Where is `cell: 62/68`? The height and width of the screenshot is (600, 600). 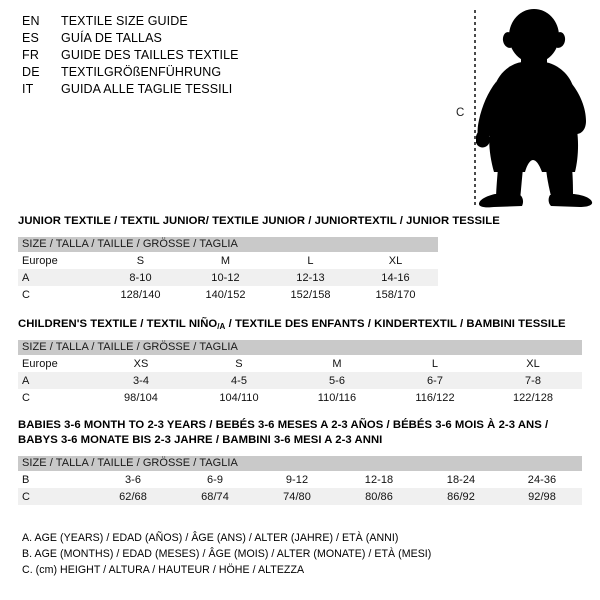 cell: 62/68 is located at coordinates (133, 496).